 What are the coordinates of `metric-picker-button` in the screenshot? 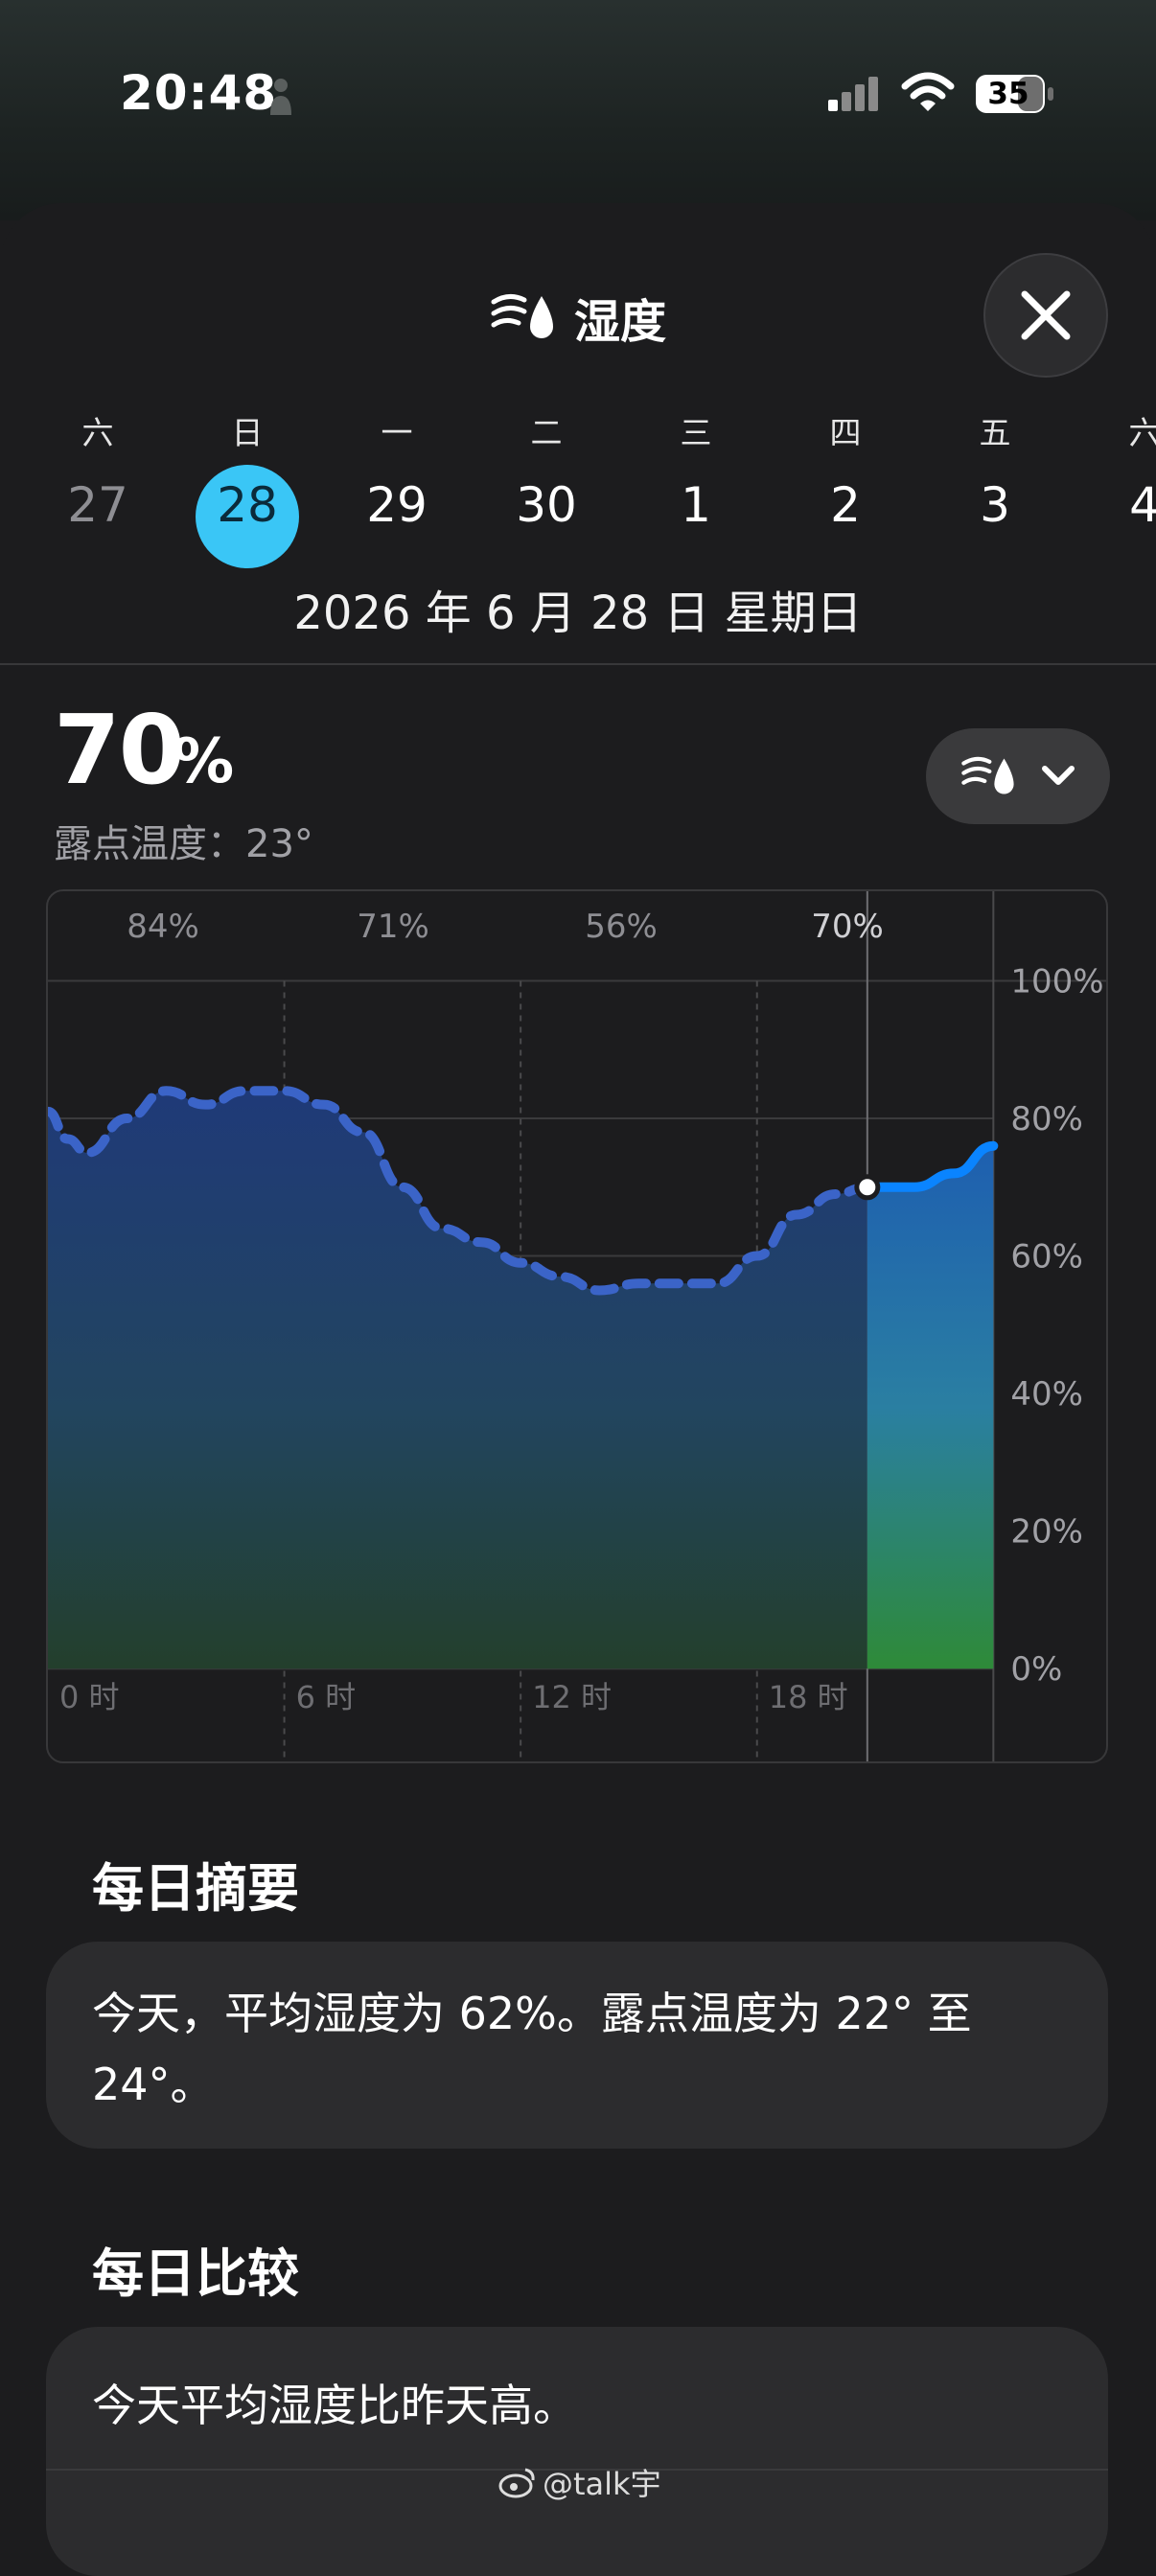 It's located at (1018, 776).